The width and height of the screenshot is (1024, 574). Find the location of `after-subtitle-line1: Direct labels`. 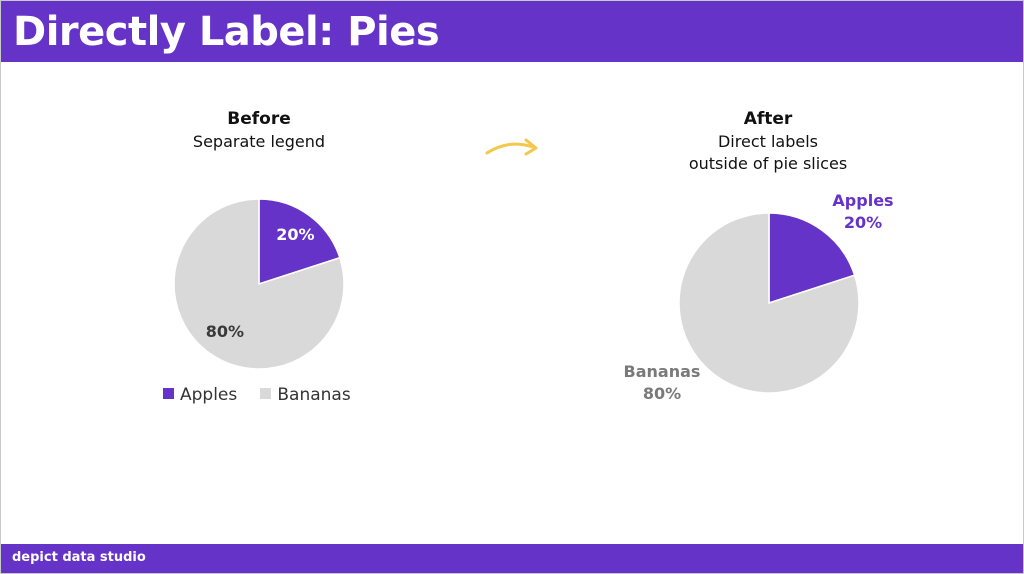

after-subtitle-line1: Direct labels is located at coordinates (768, 141).